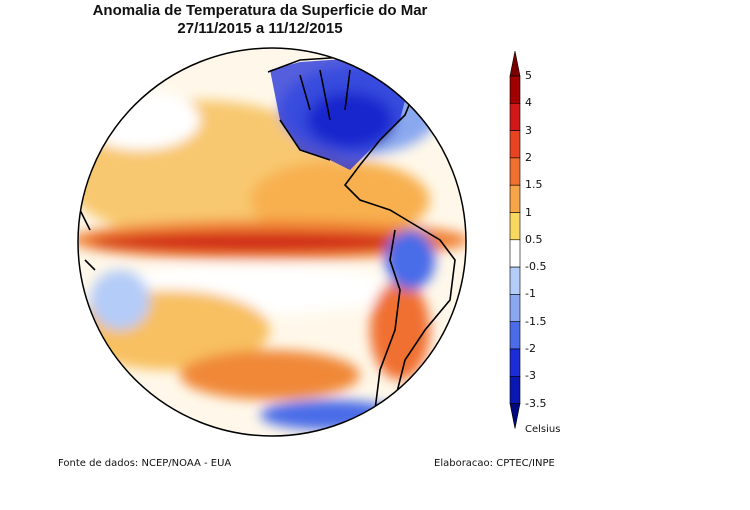  I want to click on colorbar-tick-label: -3.5, so click(536, 403).